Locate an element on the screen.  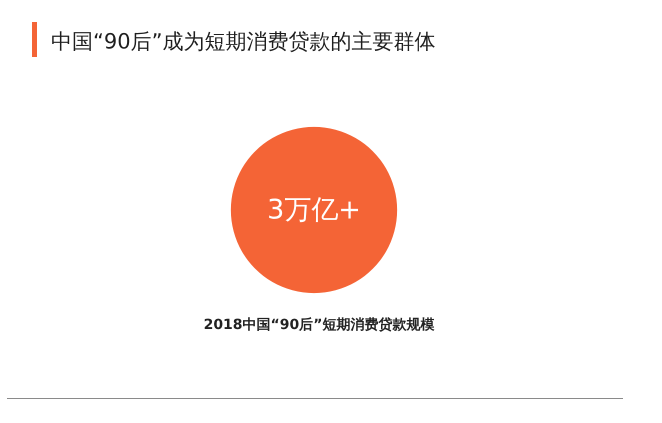
text: 中国“90后”成为短期消费贷款的主要群体 is located at coordinates (243, 42).